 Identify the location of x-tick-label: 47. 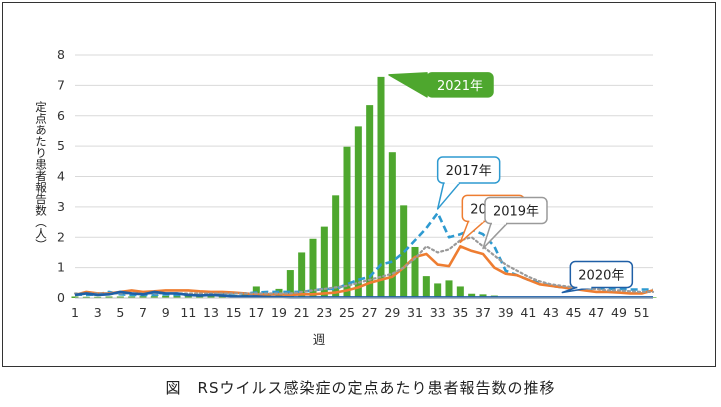
(596, 312).